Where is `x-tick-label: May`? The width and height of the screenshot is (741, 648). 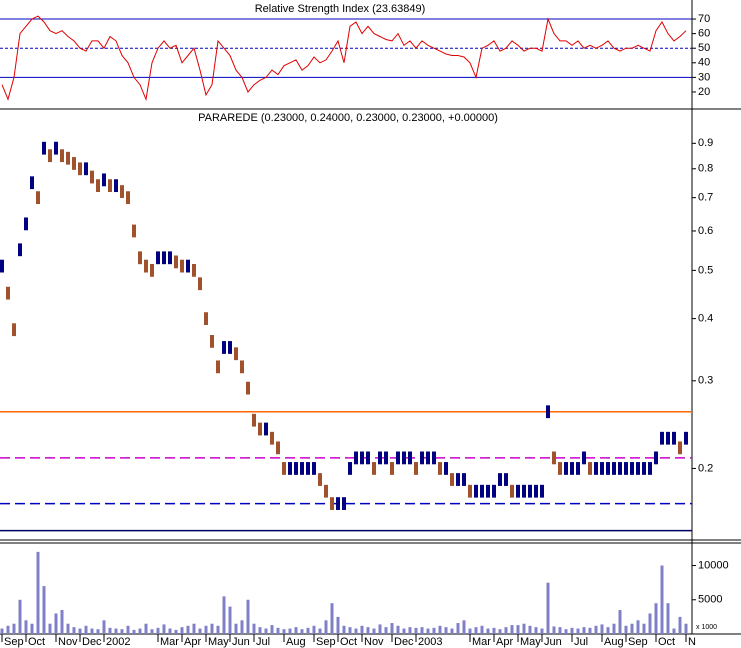 x-tick-label: May is located at coordinates (530, 642).